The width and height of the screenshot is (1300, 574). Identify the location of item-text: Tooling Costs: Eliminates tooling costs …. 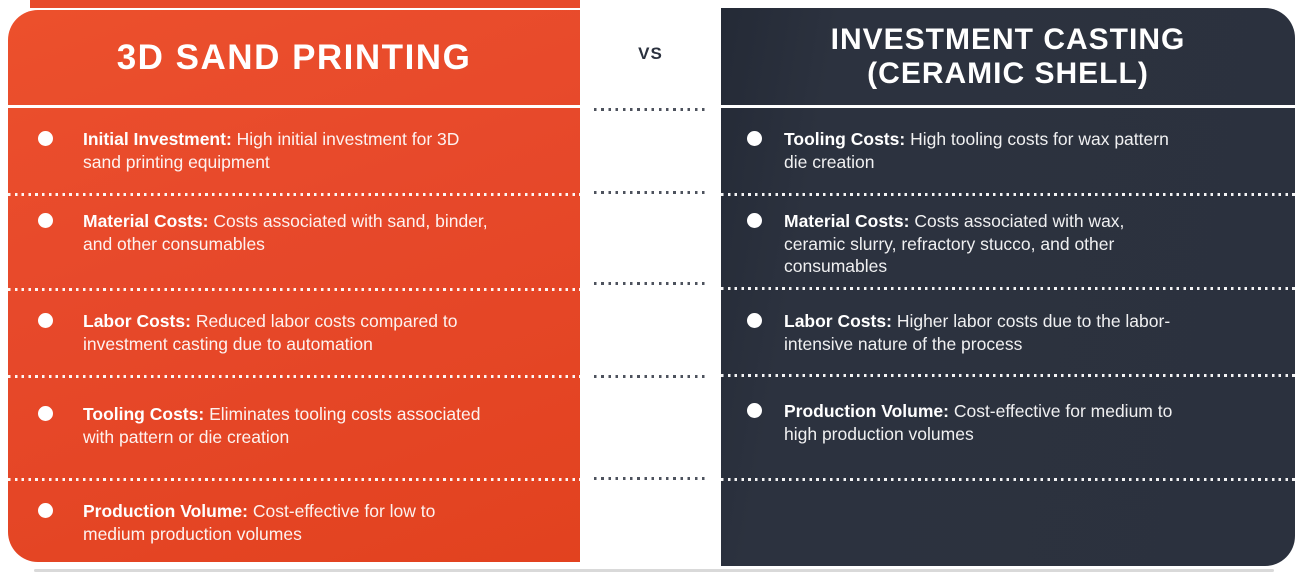
(289, 425).